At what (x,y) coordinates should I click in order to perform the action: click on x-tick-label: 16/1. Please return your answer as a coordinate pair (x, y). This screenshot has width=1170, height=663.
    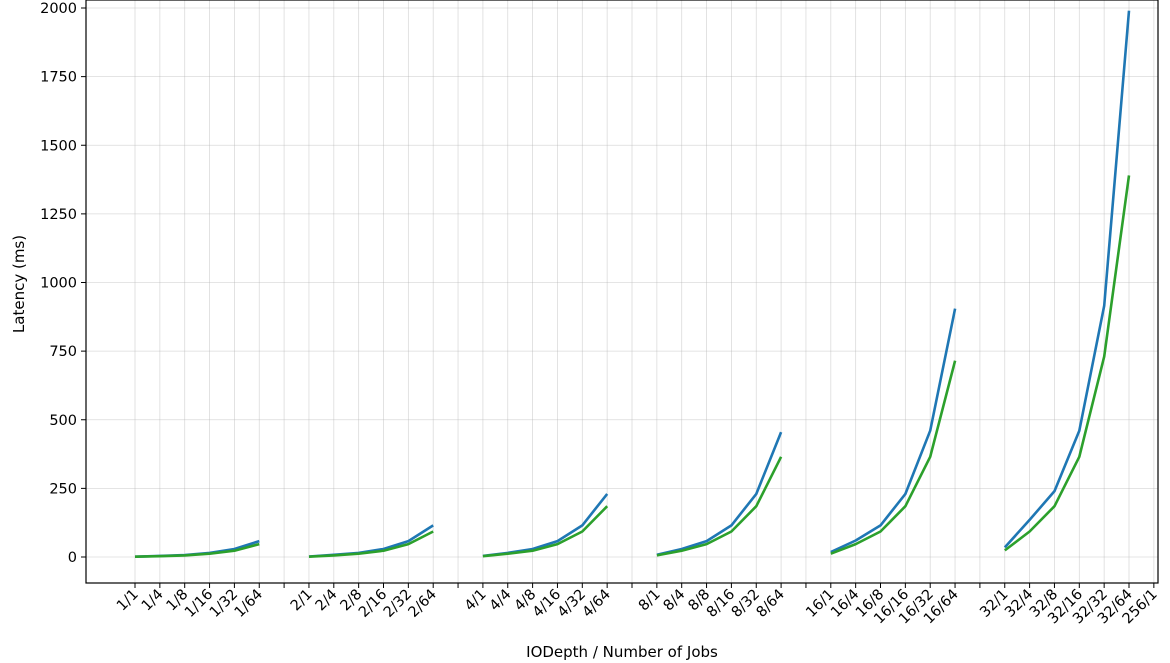
    Looking at the image, I should click on (820, 604).